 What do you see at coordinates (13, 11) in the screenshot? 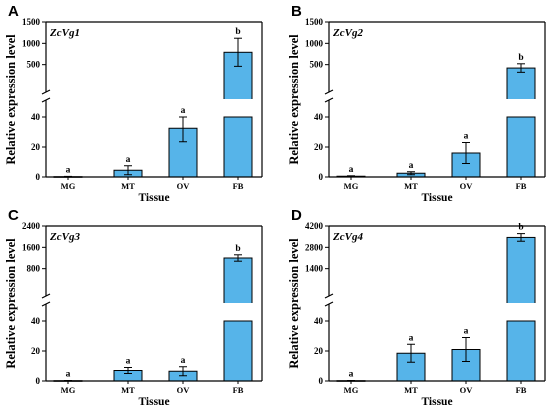
I see `panel-letter: A` at bounding box center [13, 11].